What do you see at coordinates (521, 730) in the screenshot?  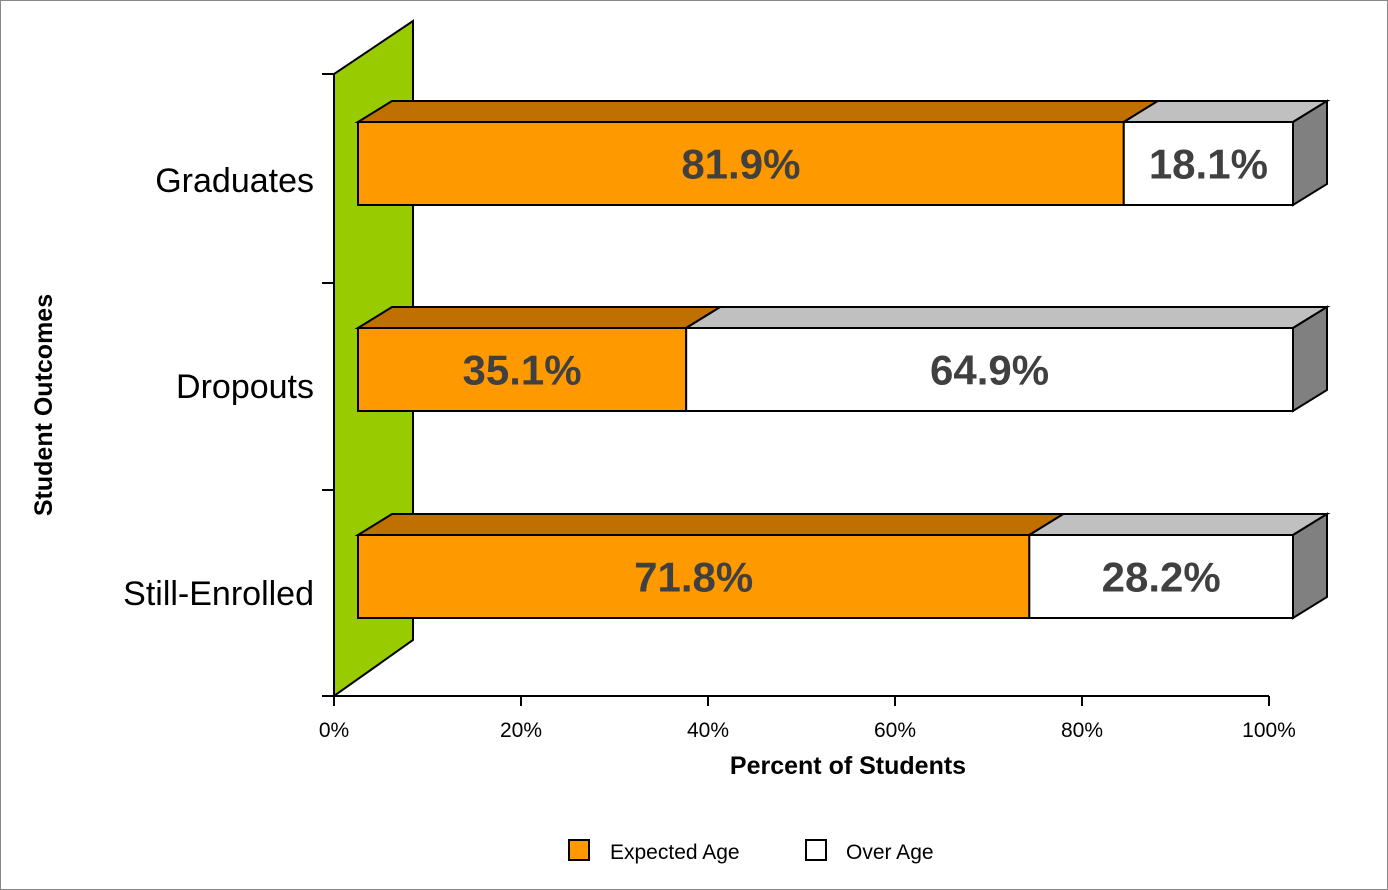 I see `x-tick-label: 20%` at bounding box center [521, 730].